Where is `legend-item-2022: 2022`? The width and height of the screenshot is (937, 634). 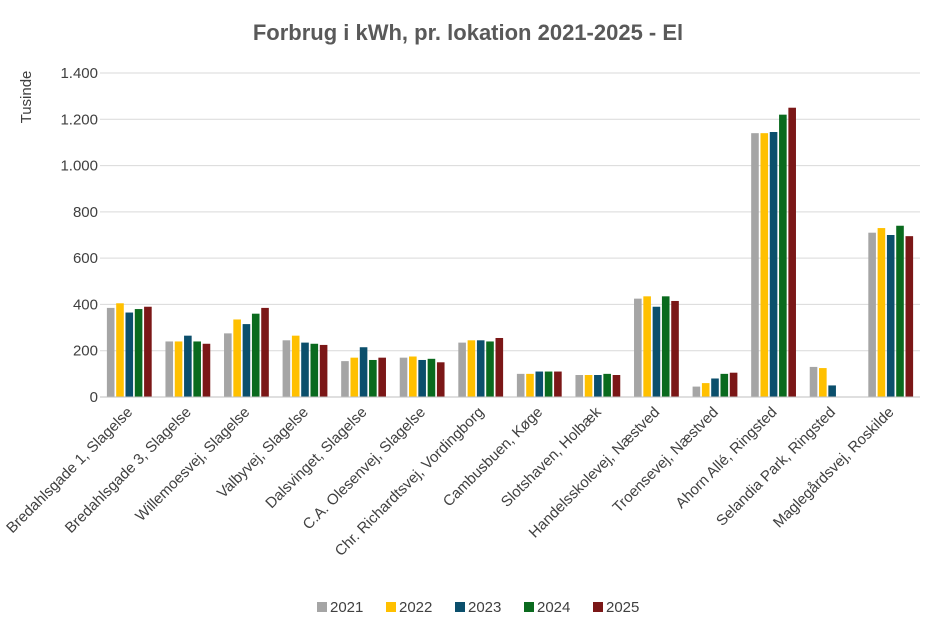
legend-item-2022: 2022 is located at coordinates (409, 607).